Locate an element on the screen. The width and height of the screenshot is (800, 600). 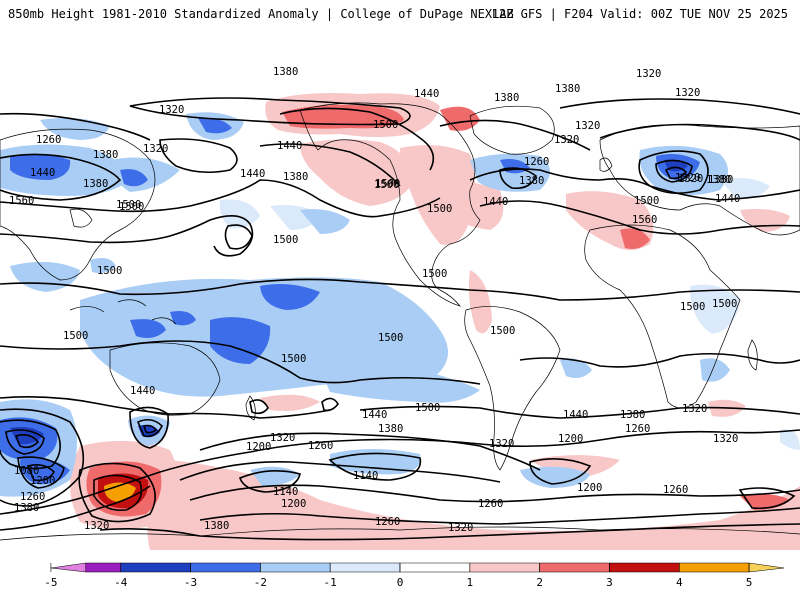
colorbar-tick-label: 1 is located at coordinates (470, 582).